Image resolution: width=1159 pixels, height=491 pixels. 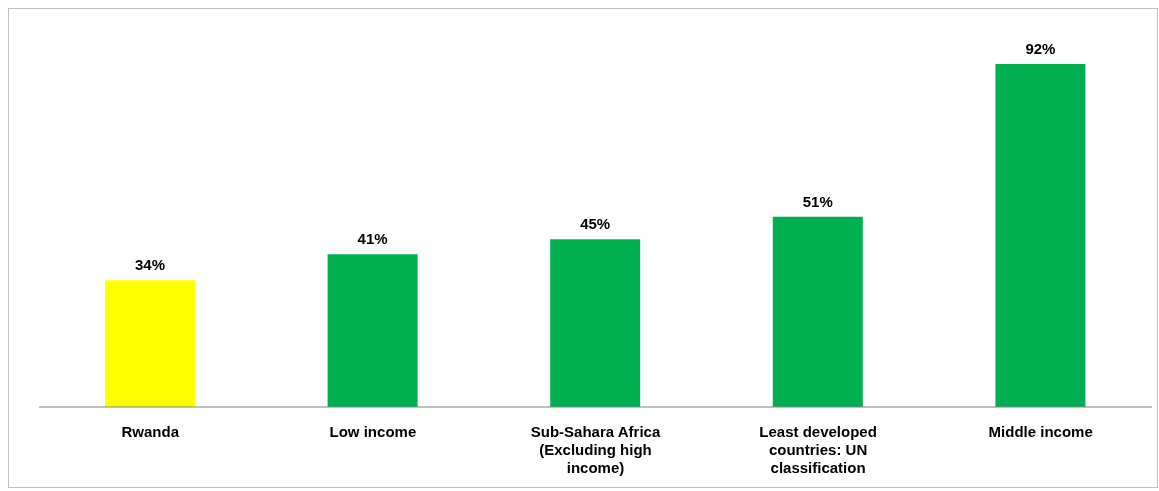 What do you see at coordinates (1040, 431) in the screenshot?
I see `x-tick-label: Middle income` at bounding box center [1040, 431].